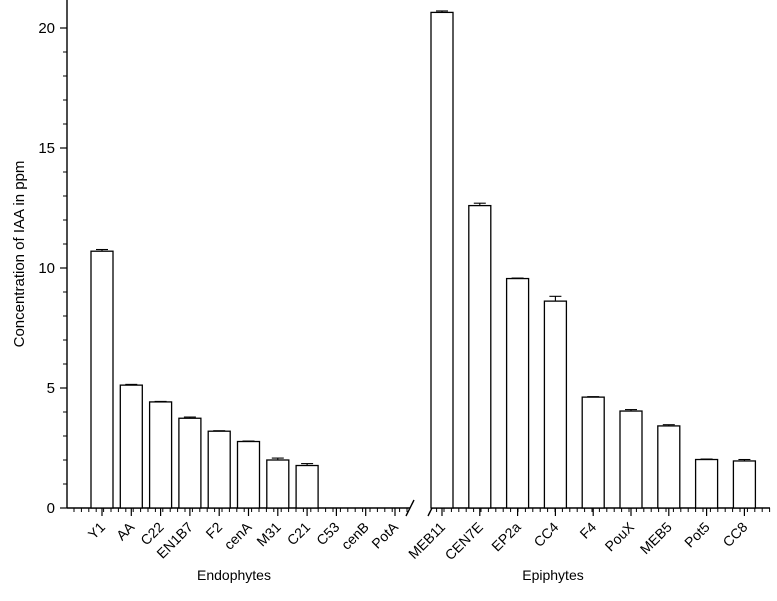 The image size is (777, 601). Describe the element at coordinates (219, 469) in the screenshot. I see `bar-f2` at that location.